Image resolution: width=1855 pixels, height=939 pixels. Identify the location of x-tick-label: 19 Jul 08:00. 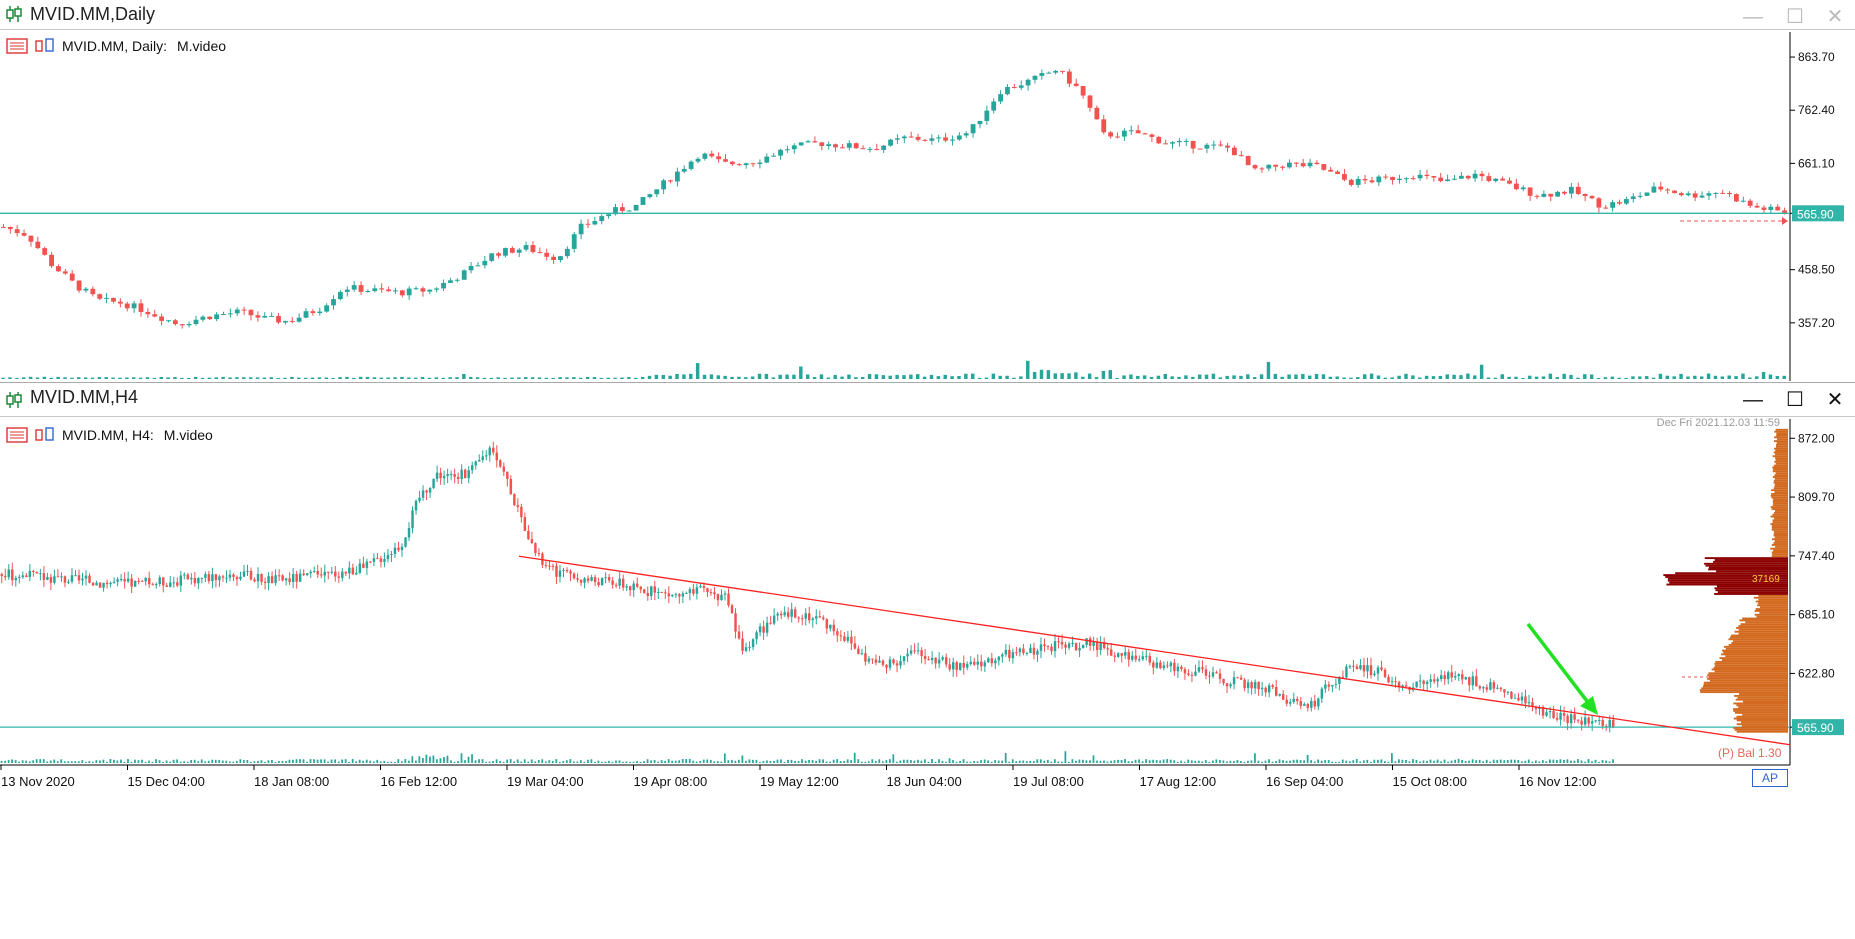
(1048, 781).